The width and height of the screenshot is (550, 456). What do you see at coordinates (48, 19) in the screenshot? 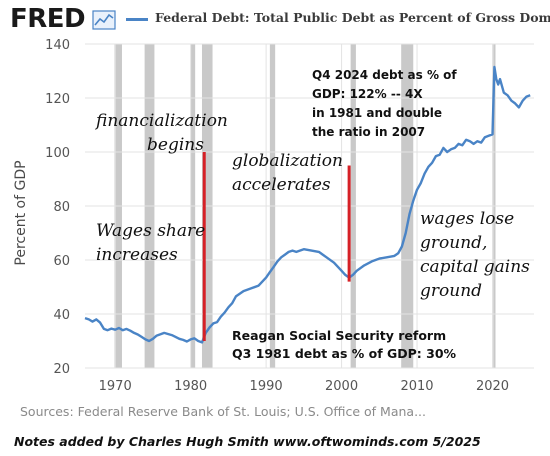
I see `fred-logo: FRED` at bounding box center [48, 19].